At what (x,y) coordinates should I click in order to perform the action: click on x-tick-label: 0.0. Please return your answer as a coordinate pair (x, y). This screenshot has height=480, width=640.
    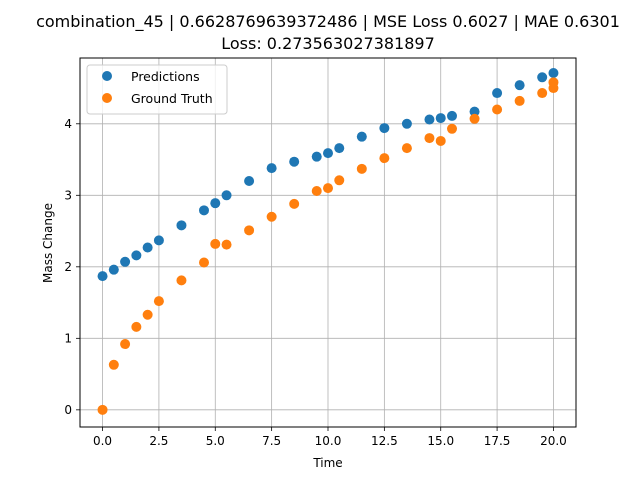
    Looking at the image, I should click on (102, 441).